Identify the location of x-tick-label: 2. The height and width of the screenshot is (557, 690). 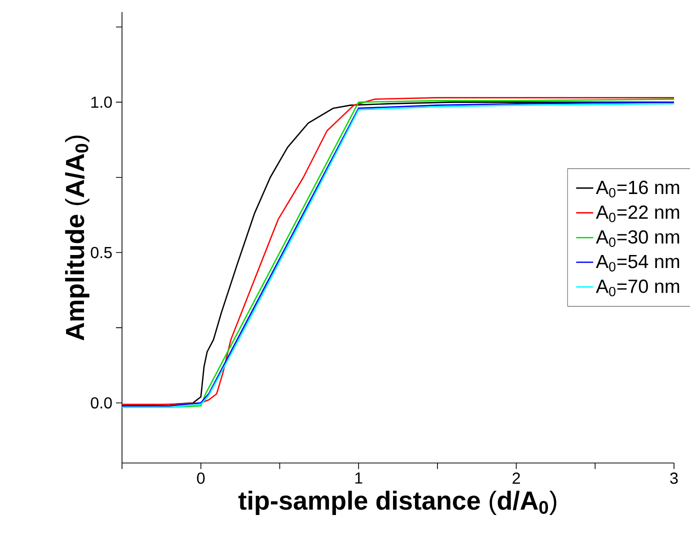
(516, 478).